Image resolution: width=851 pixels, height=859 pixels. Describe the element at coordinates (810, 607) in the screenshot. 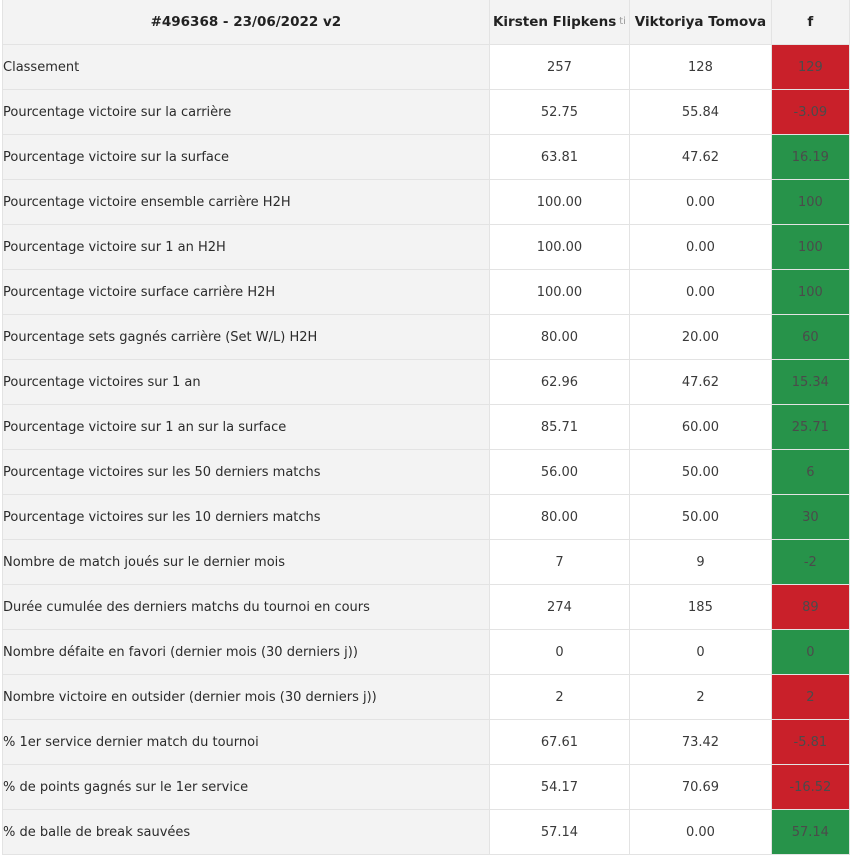

I see `diff-value: 89` at that location.